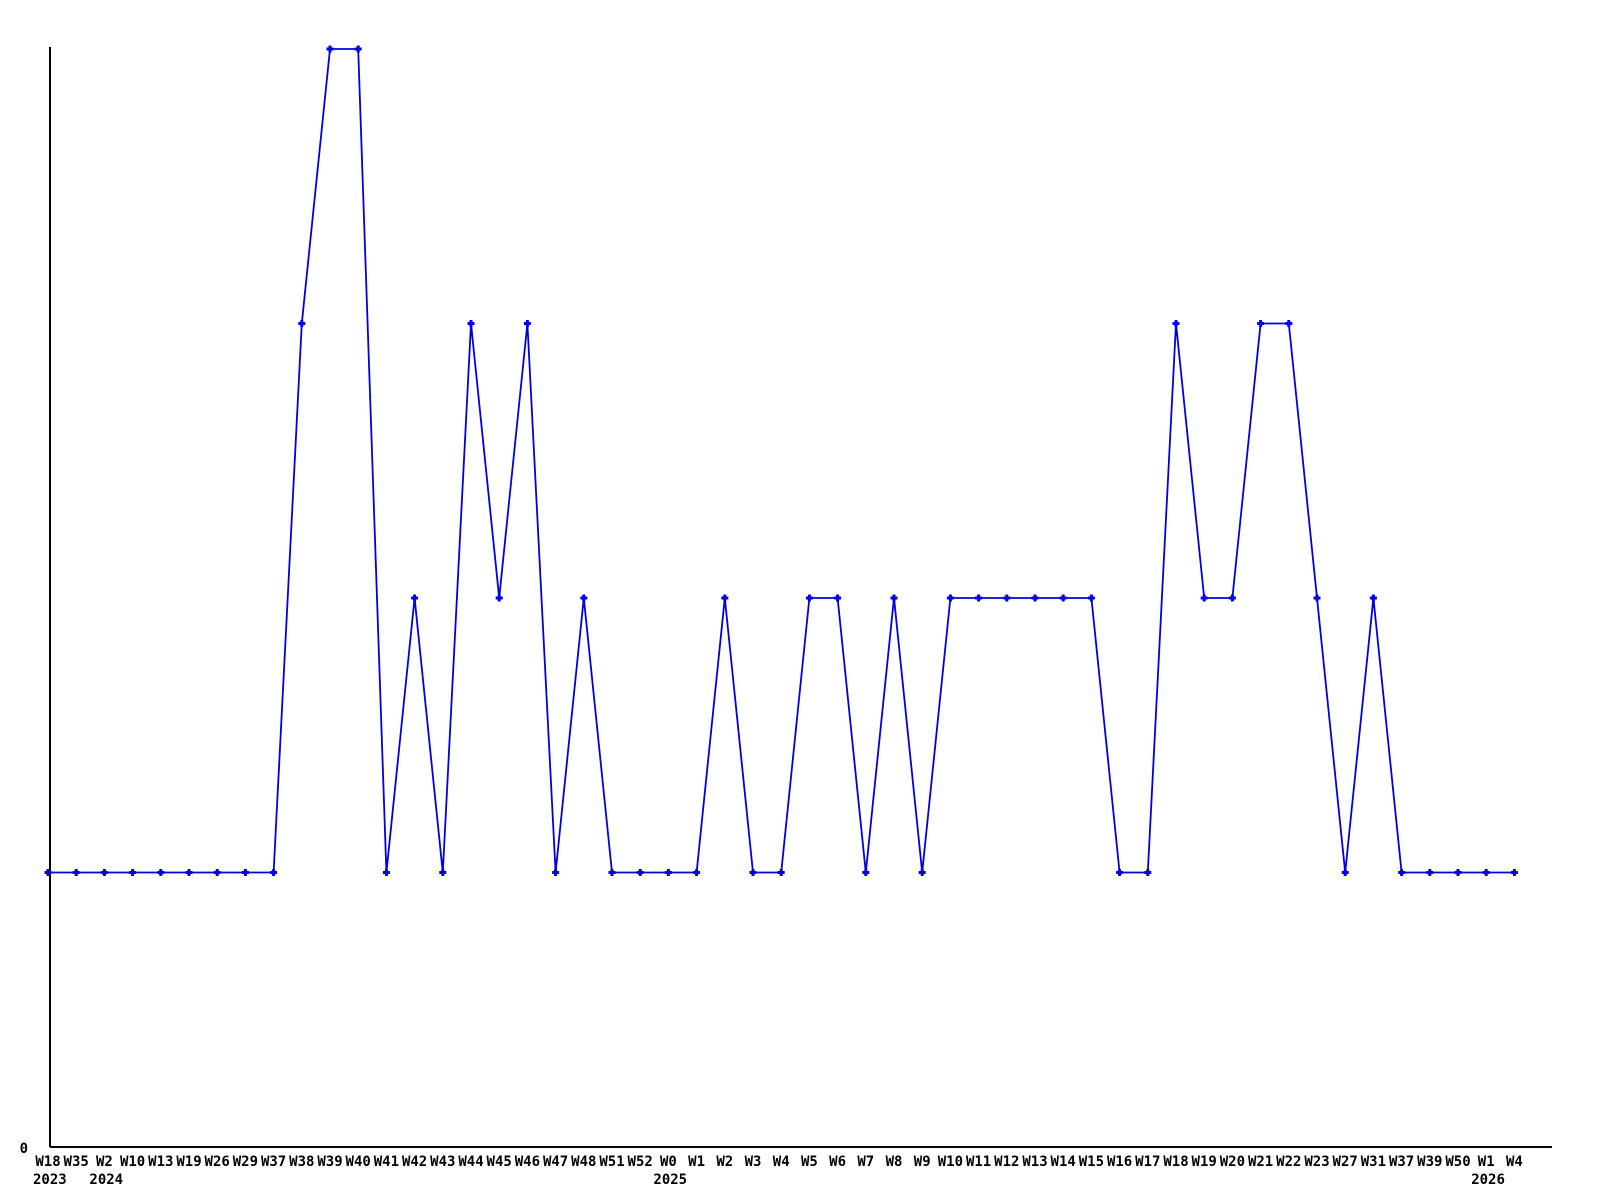 This screenshot has height=1204, width=1600. I want to click on x-tick-label: W39, so click(329, 1162).